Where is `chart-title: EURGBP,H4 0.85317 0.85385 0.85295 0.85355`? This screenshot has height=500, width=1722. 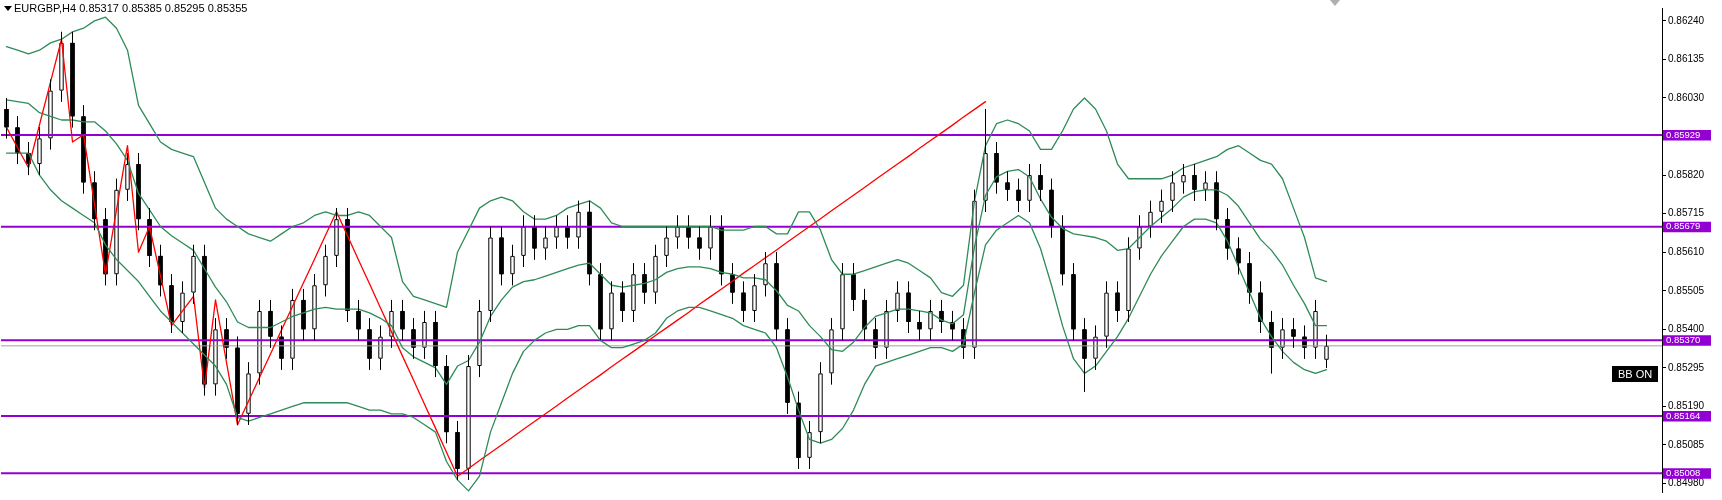 chart-title: EURGBP,H4 0.85317 0.85385 0.85295 0.85355 is located at coordinates (131, 8).